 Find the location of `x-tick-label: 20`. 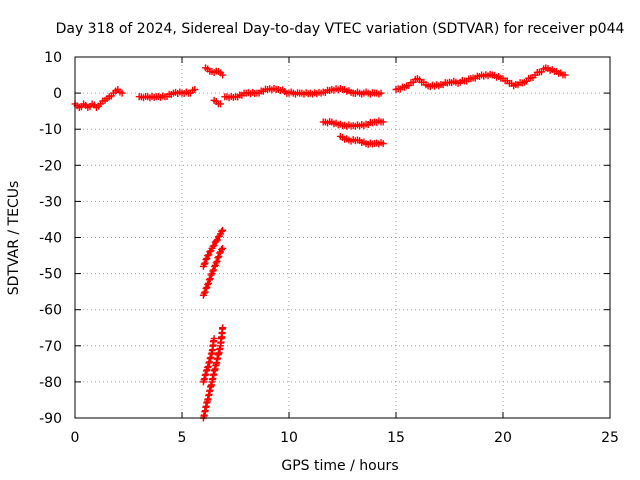

x-tick-label: 20 is located at coordinates (503, 438).